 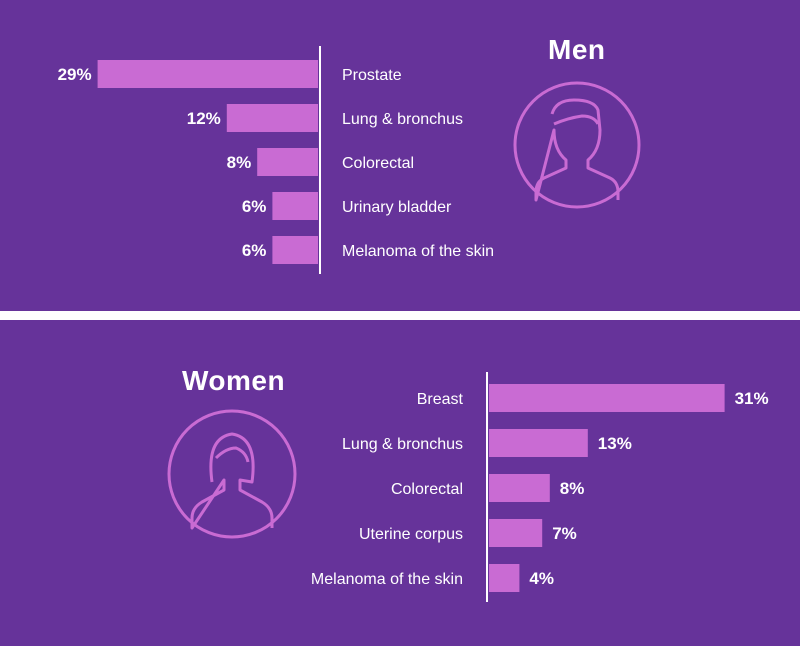 I want to click on women-category-label: Melanoma of the skin, so click(x=387, y=579).